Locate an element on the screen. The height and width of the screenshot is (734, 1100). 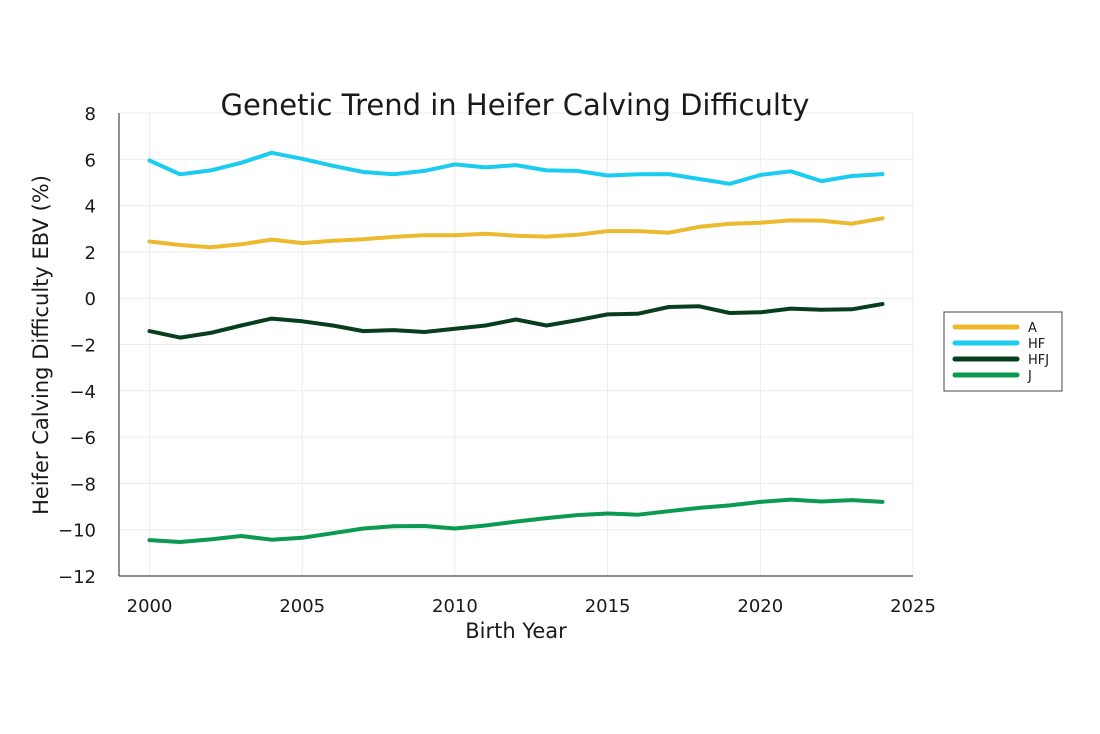
y-axis-label: Heifer Calving Difficulty EBV (%) is located at coordinates (41, 345).